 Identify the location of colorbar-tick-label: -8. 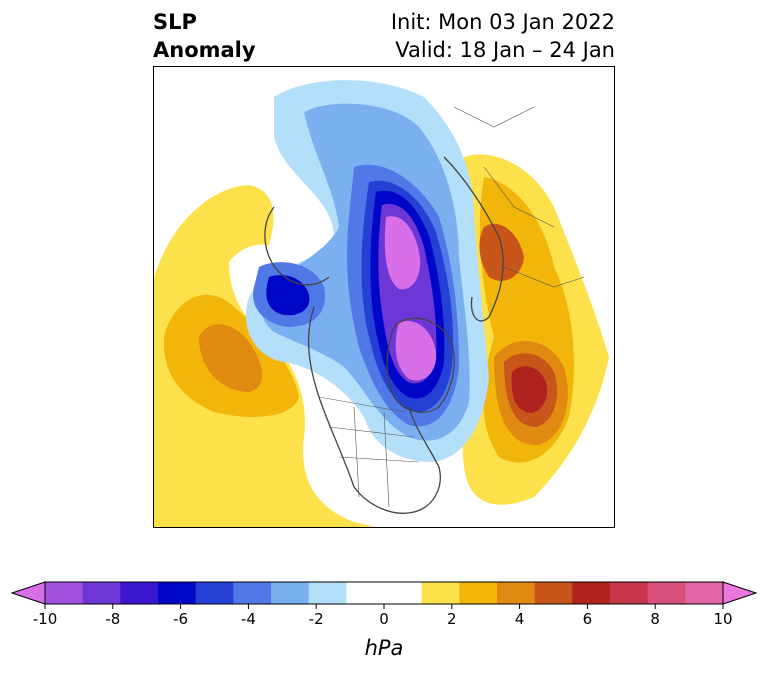
(112, 619).